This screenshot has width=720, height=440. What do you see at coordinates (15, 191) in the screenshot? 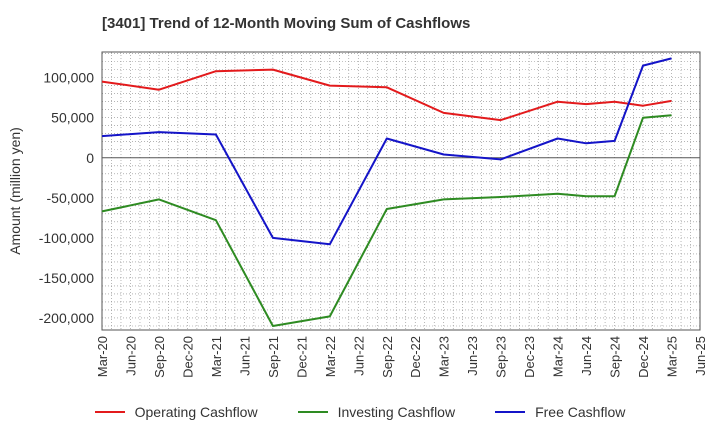
I see `y-axis-label: Amount (million yen)` at bounding box center [15, 191].